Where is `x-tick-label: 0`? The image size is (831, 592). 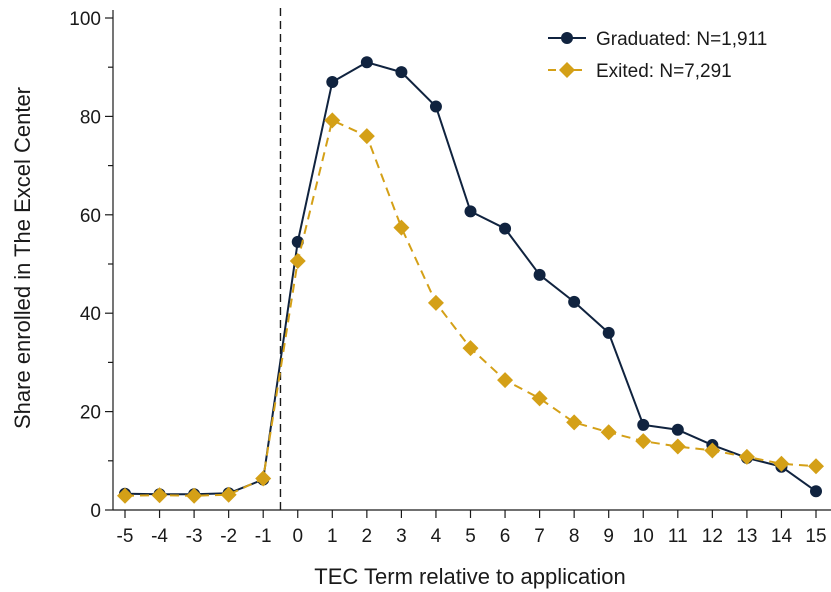
x-tick-label: 0 is located at coordinates (297, 536).